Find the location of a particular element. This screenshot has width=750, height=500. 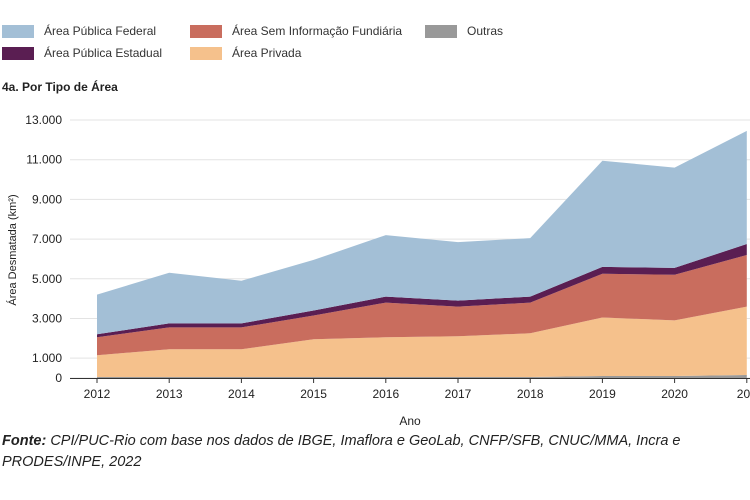

legend-swatch-outras is located at coordinates (441, 31).